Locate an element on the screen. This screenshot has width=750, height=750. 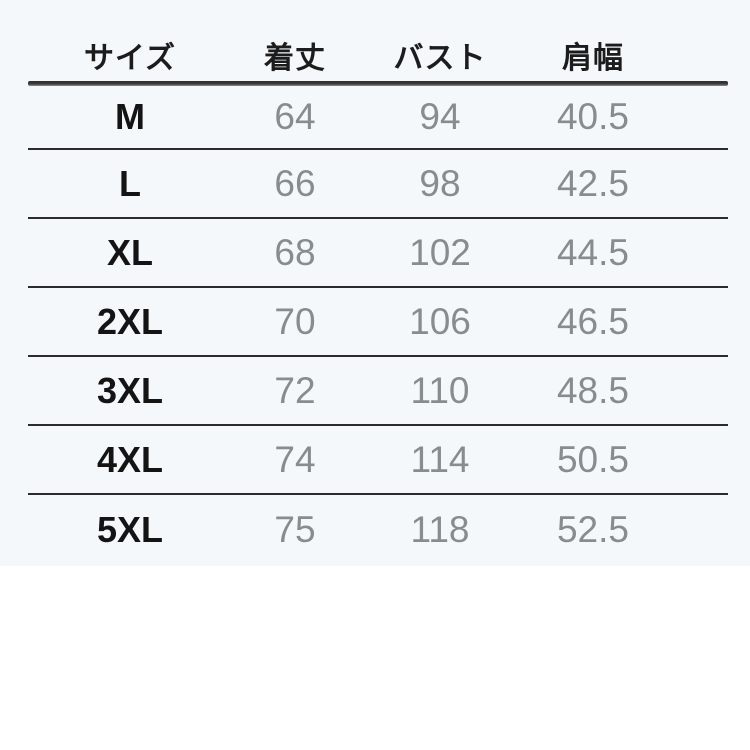
table-row: L 66 98 42.5 is located at coordinates (378, 184).